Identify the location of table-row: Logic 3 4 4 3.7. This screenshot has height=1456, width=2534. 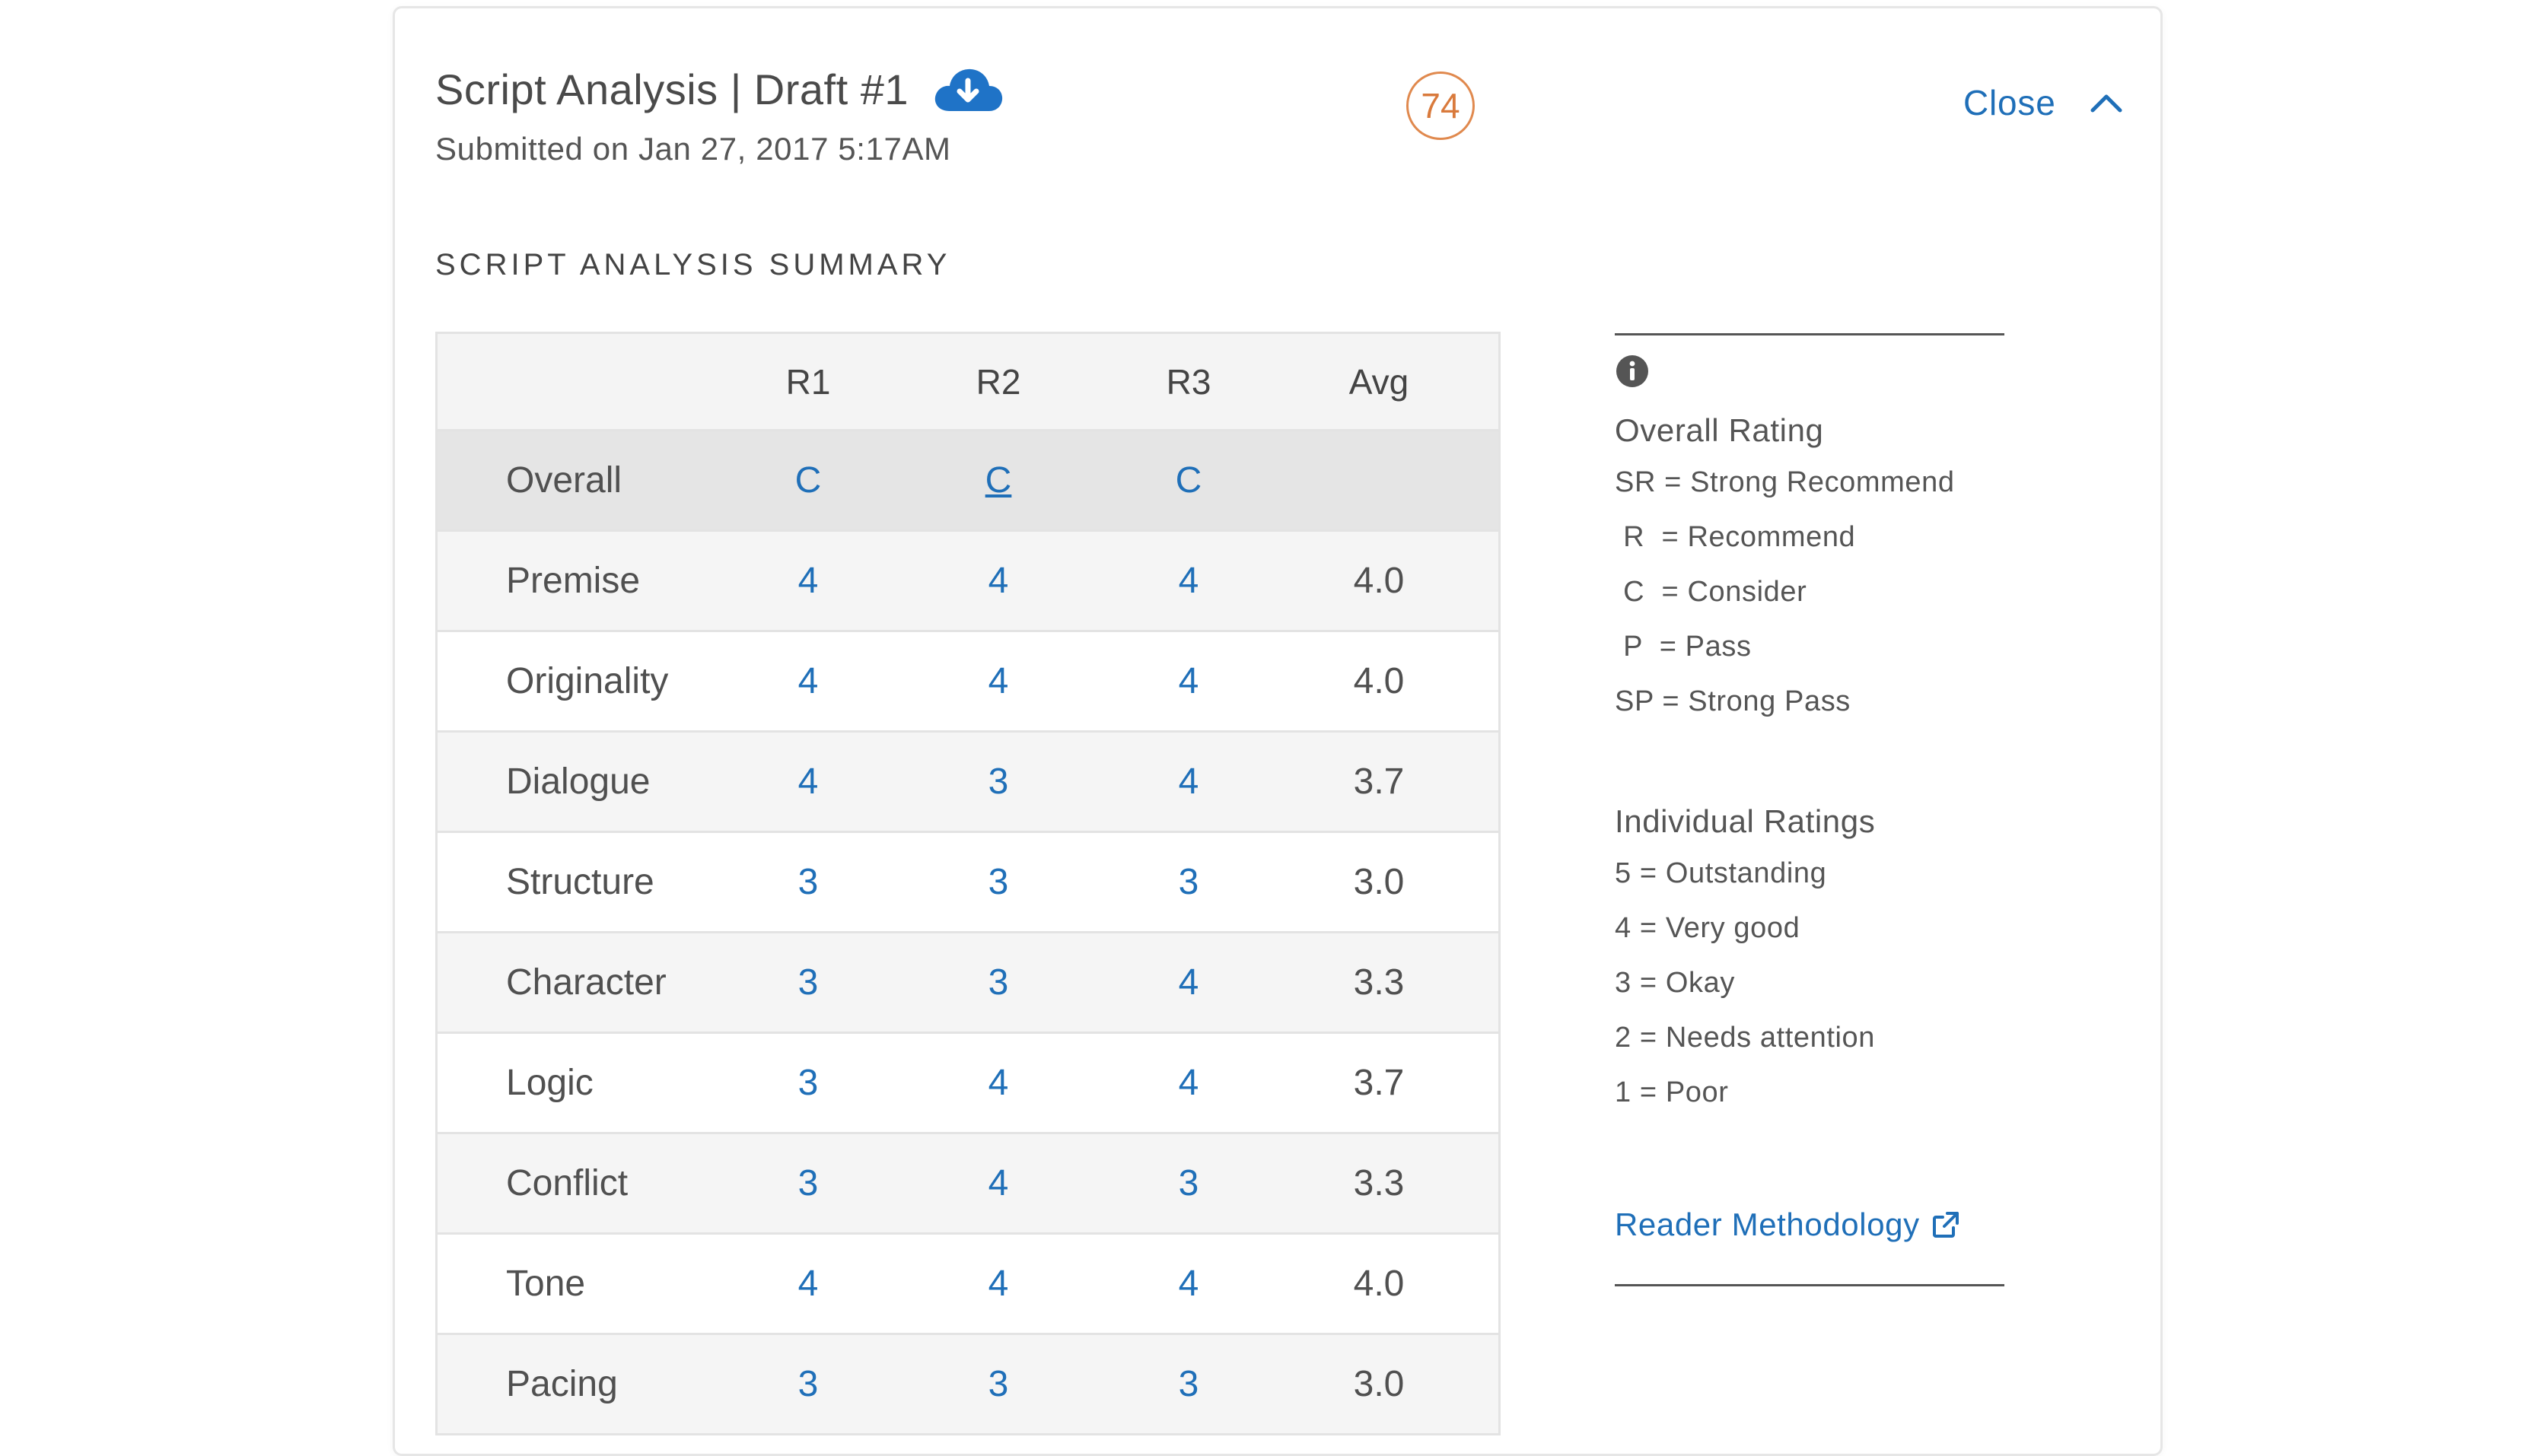
(968, 1084).